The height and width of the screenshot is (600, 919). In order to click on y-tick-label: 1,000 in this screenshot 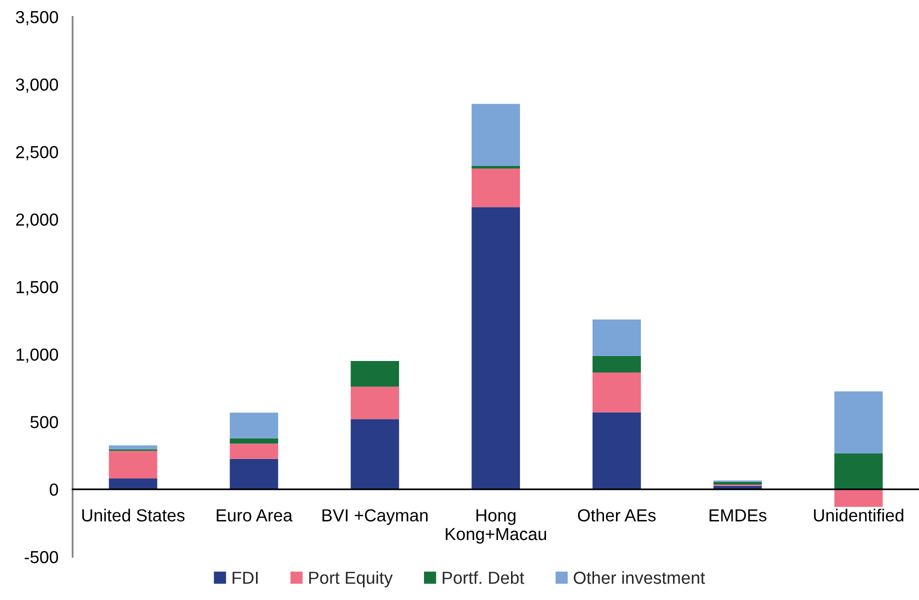, I will do `click(37, 355)`.